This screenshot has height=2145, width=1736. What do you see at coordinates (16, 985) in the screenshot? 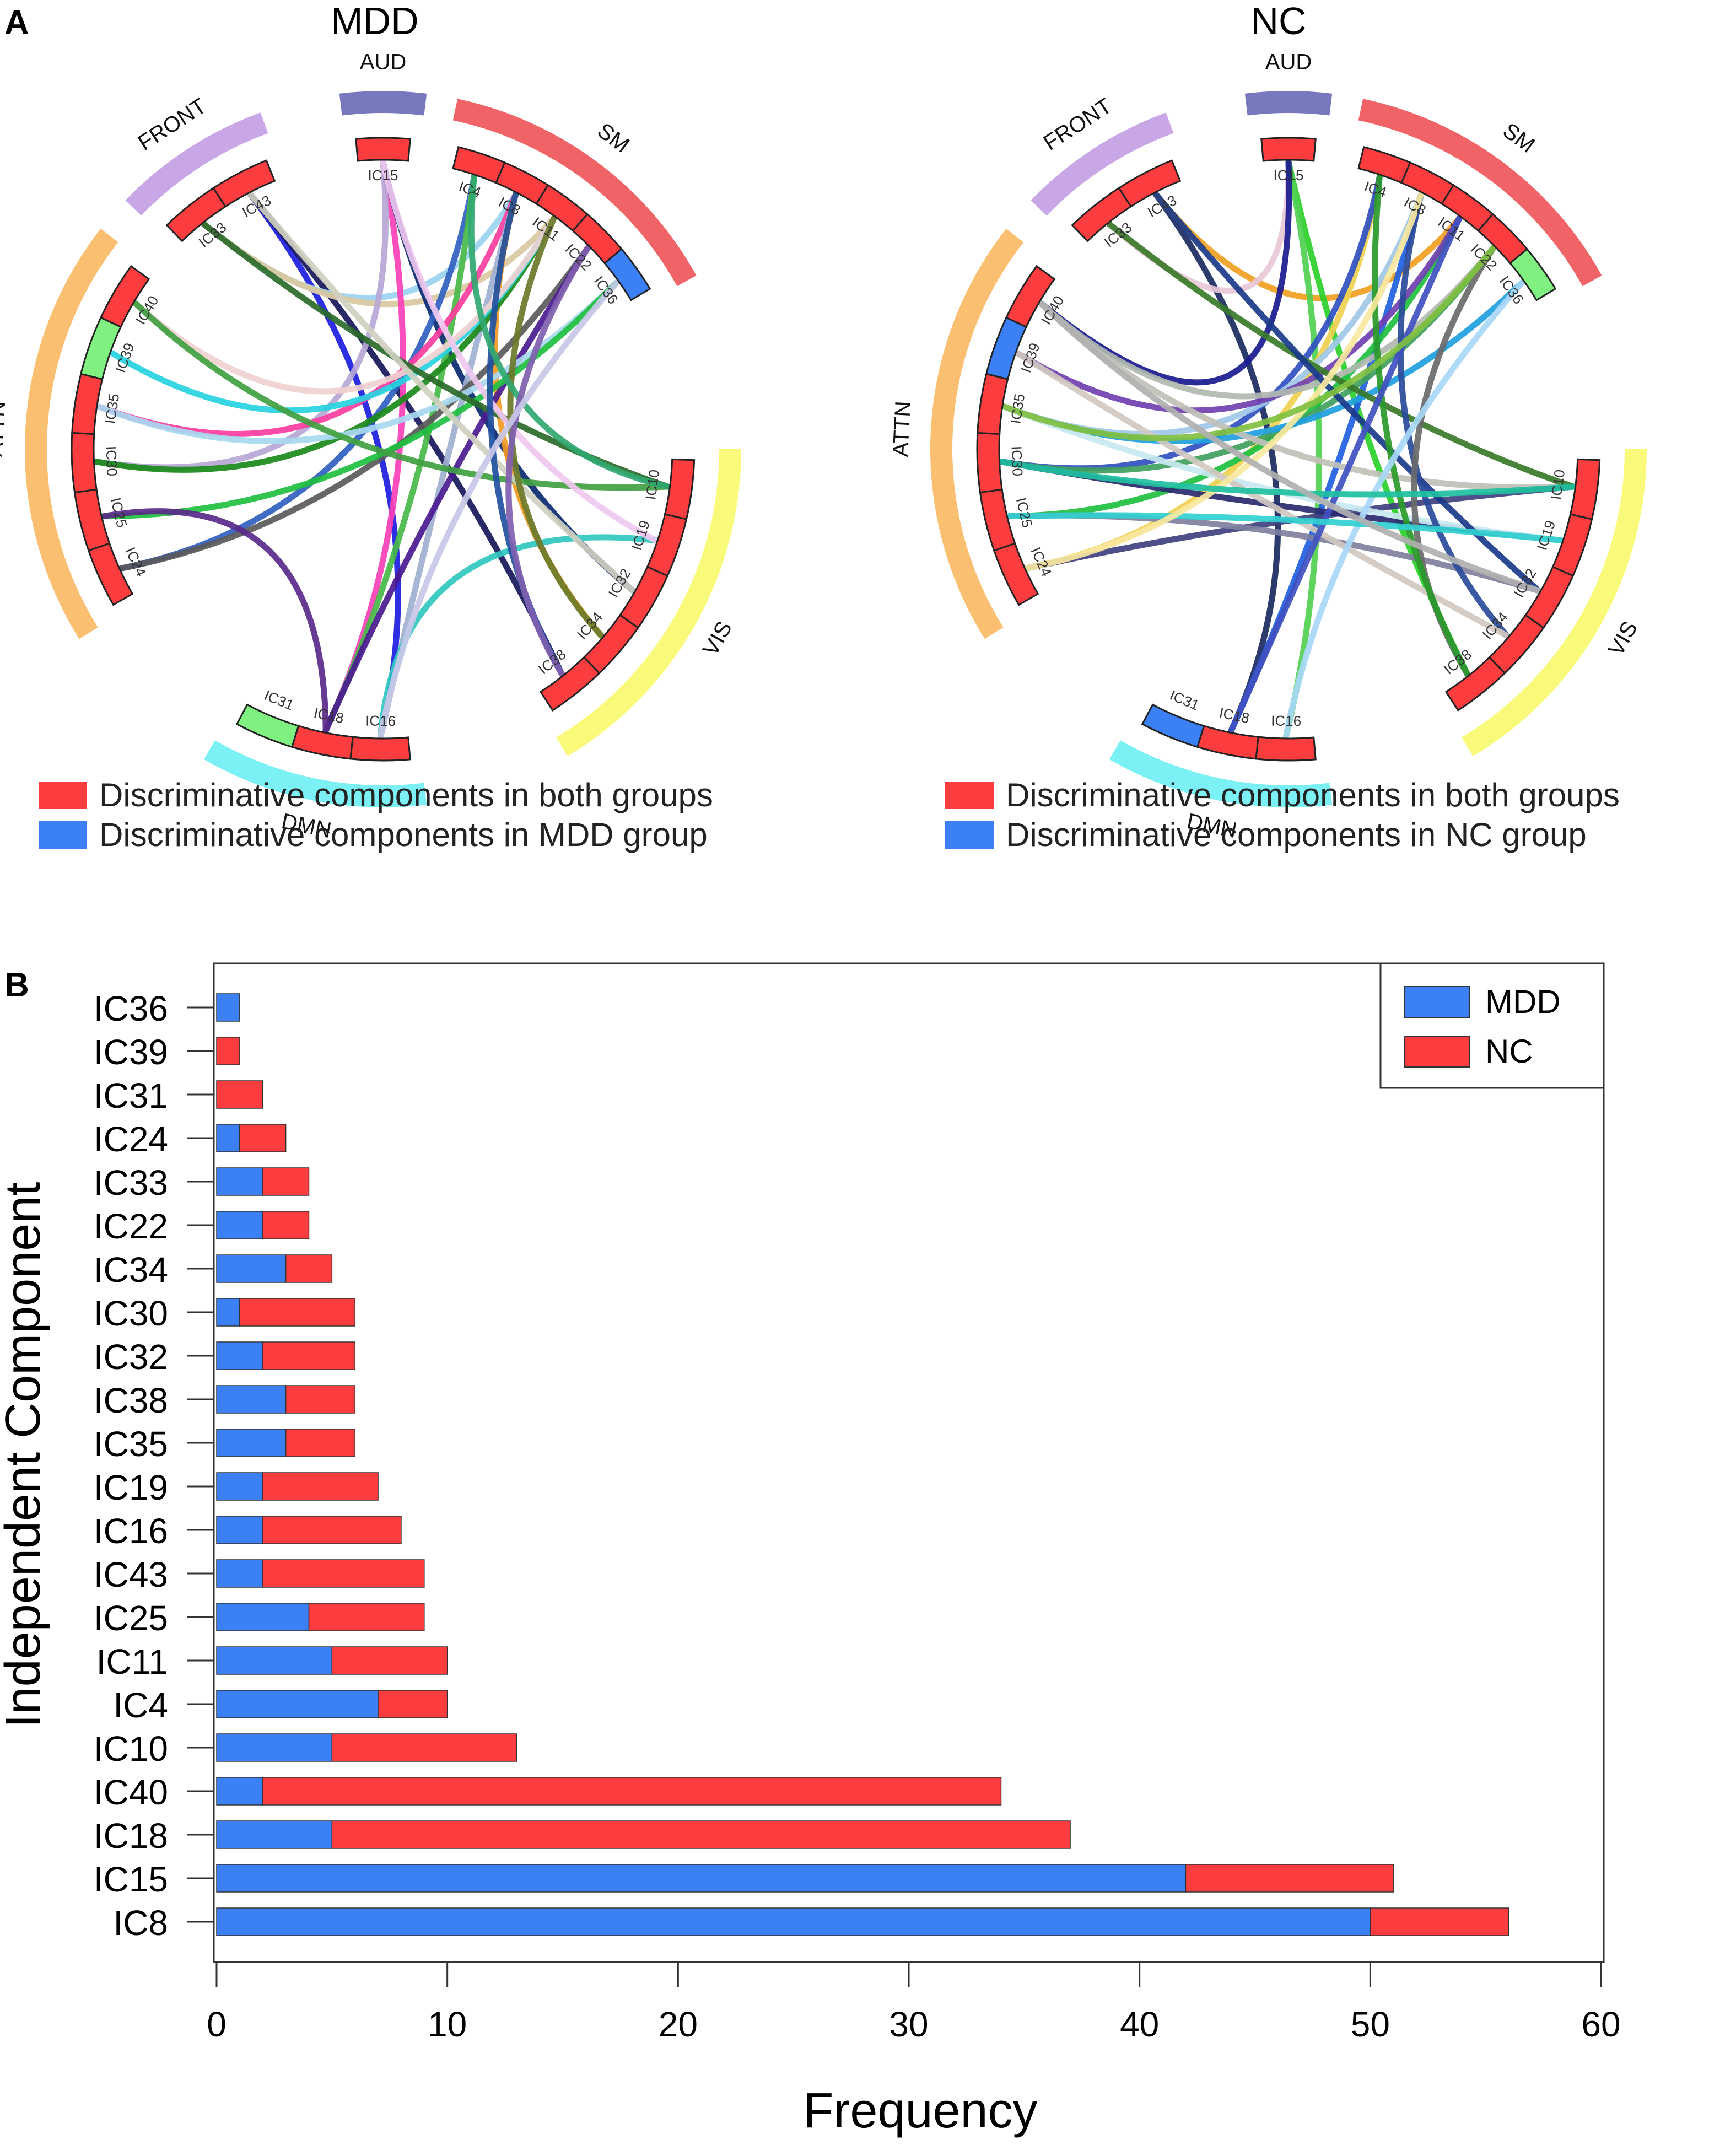
I see `panel-b-label: B` at bounding box center [16, 985].